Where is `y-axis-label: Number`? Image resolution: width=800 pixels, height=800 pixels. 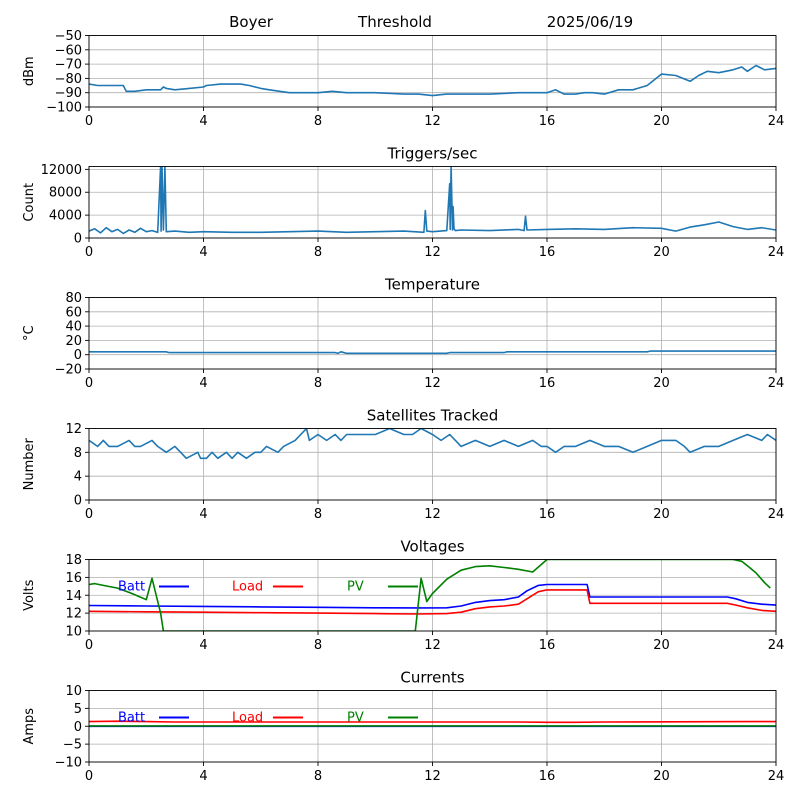 y-axis-label: Number is located at coordinates (29, 463).